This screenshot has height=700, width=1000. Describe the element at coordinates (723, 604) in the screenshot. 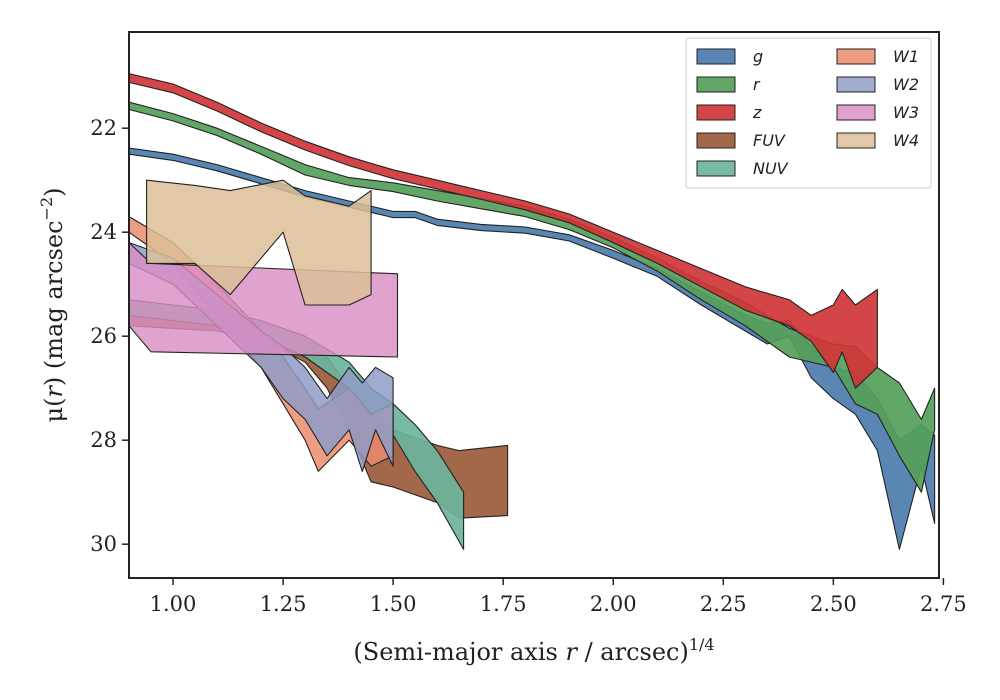

I see `x-tick-label: 2.25` at that location.